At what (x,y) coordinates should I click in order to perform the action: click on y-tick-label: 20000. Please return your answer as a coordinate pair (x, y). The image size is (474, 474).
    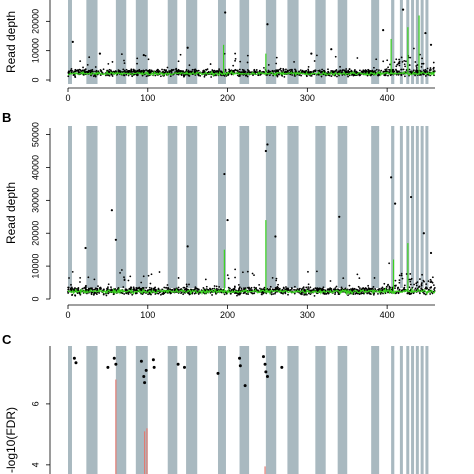
    Looking at the image, I should click on (35, 233).